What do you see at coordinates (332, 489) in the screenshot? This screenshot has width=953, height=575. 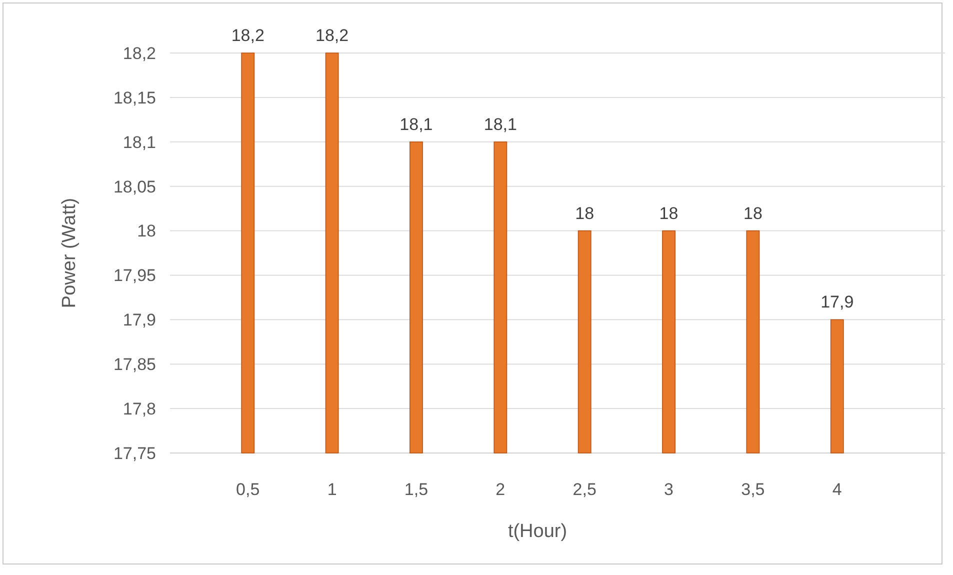 I see `x-tick-label: 1` at bounding box center [332, 489].